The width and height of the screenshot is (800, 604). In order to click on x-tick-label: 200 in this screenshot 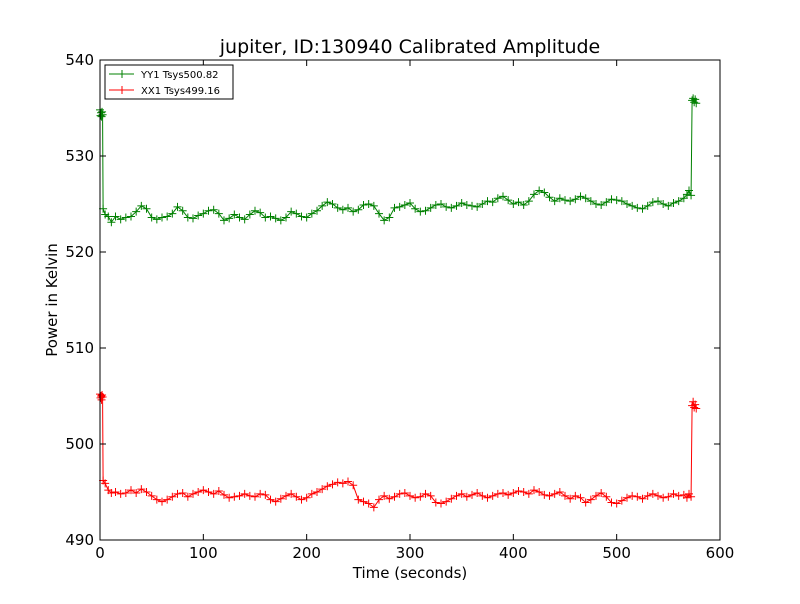, I will do `click(306, 553)`.